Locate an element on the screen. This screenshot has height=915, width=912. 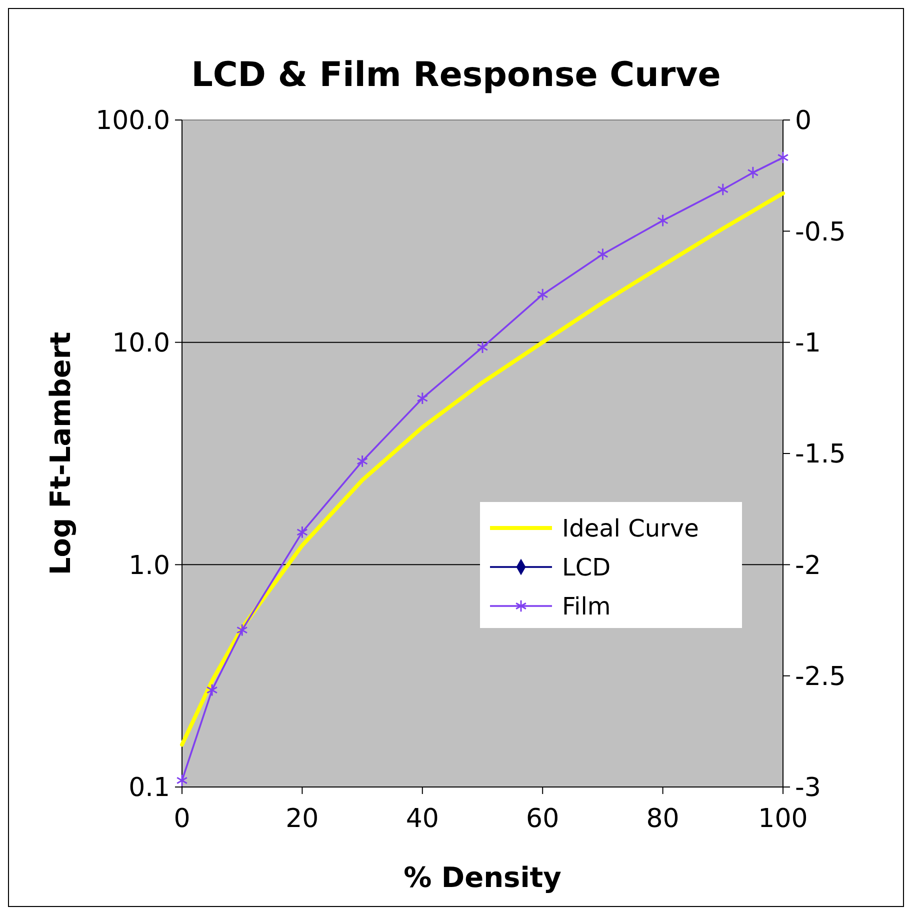
y-tick-label: 100.0 is located at coordinates (133, 121).